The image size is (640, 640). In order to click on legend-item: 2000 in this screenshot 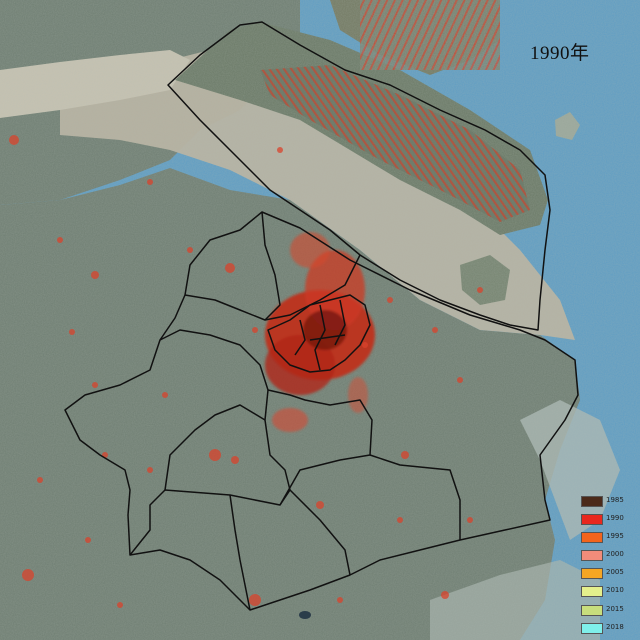, I will do `click(605, 555)`.